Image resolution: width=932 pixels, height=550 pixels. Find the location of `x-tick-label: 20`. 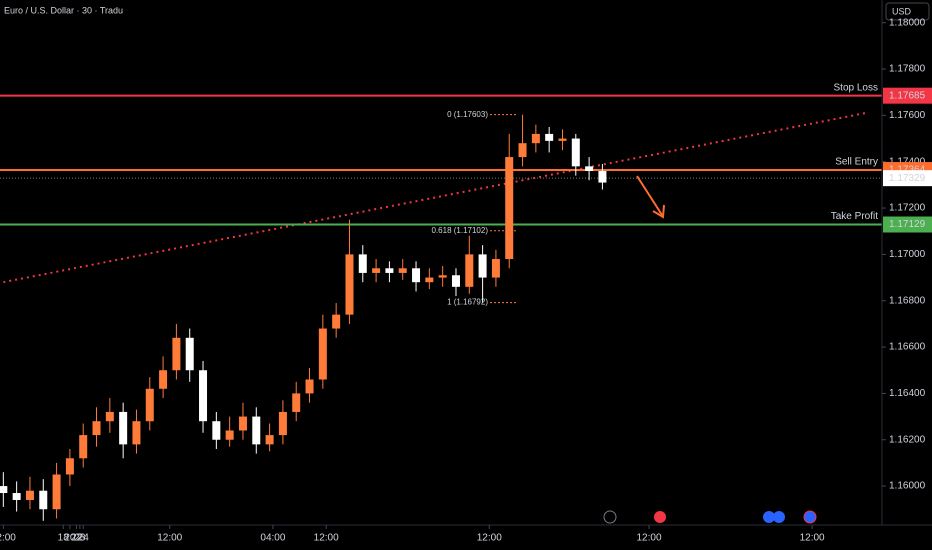

x-tick-label: 20 is located at coordinates (70, 538).